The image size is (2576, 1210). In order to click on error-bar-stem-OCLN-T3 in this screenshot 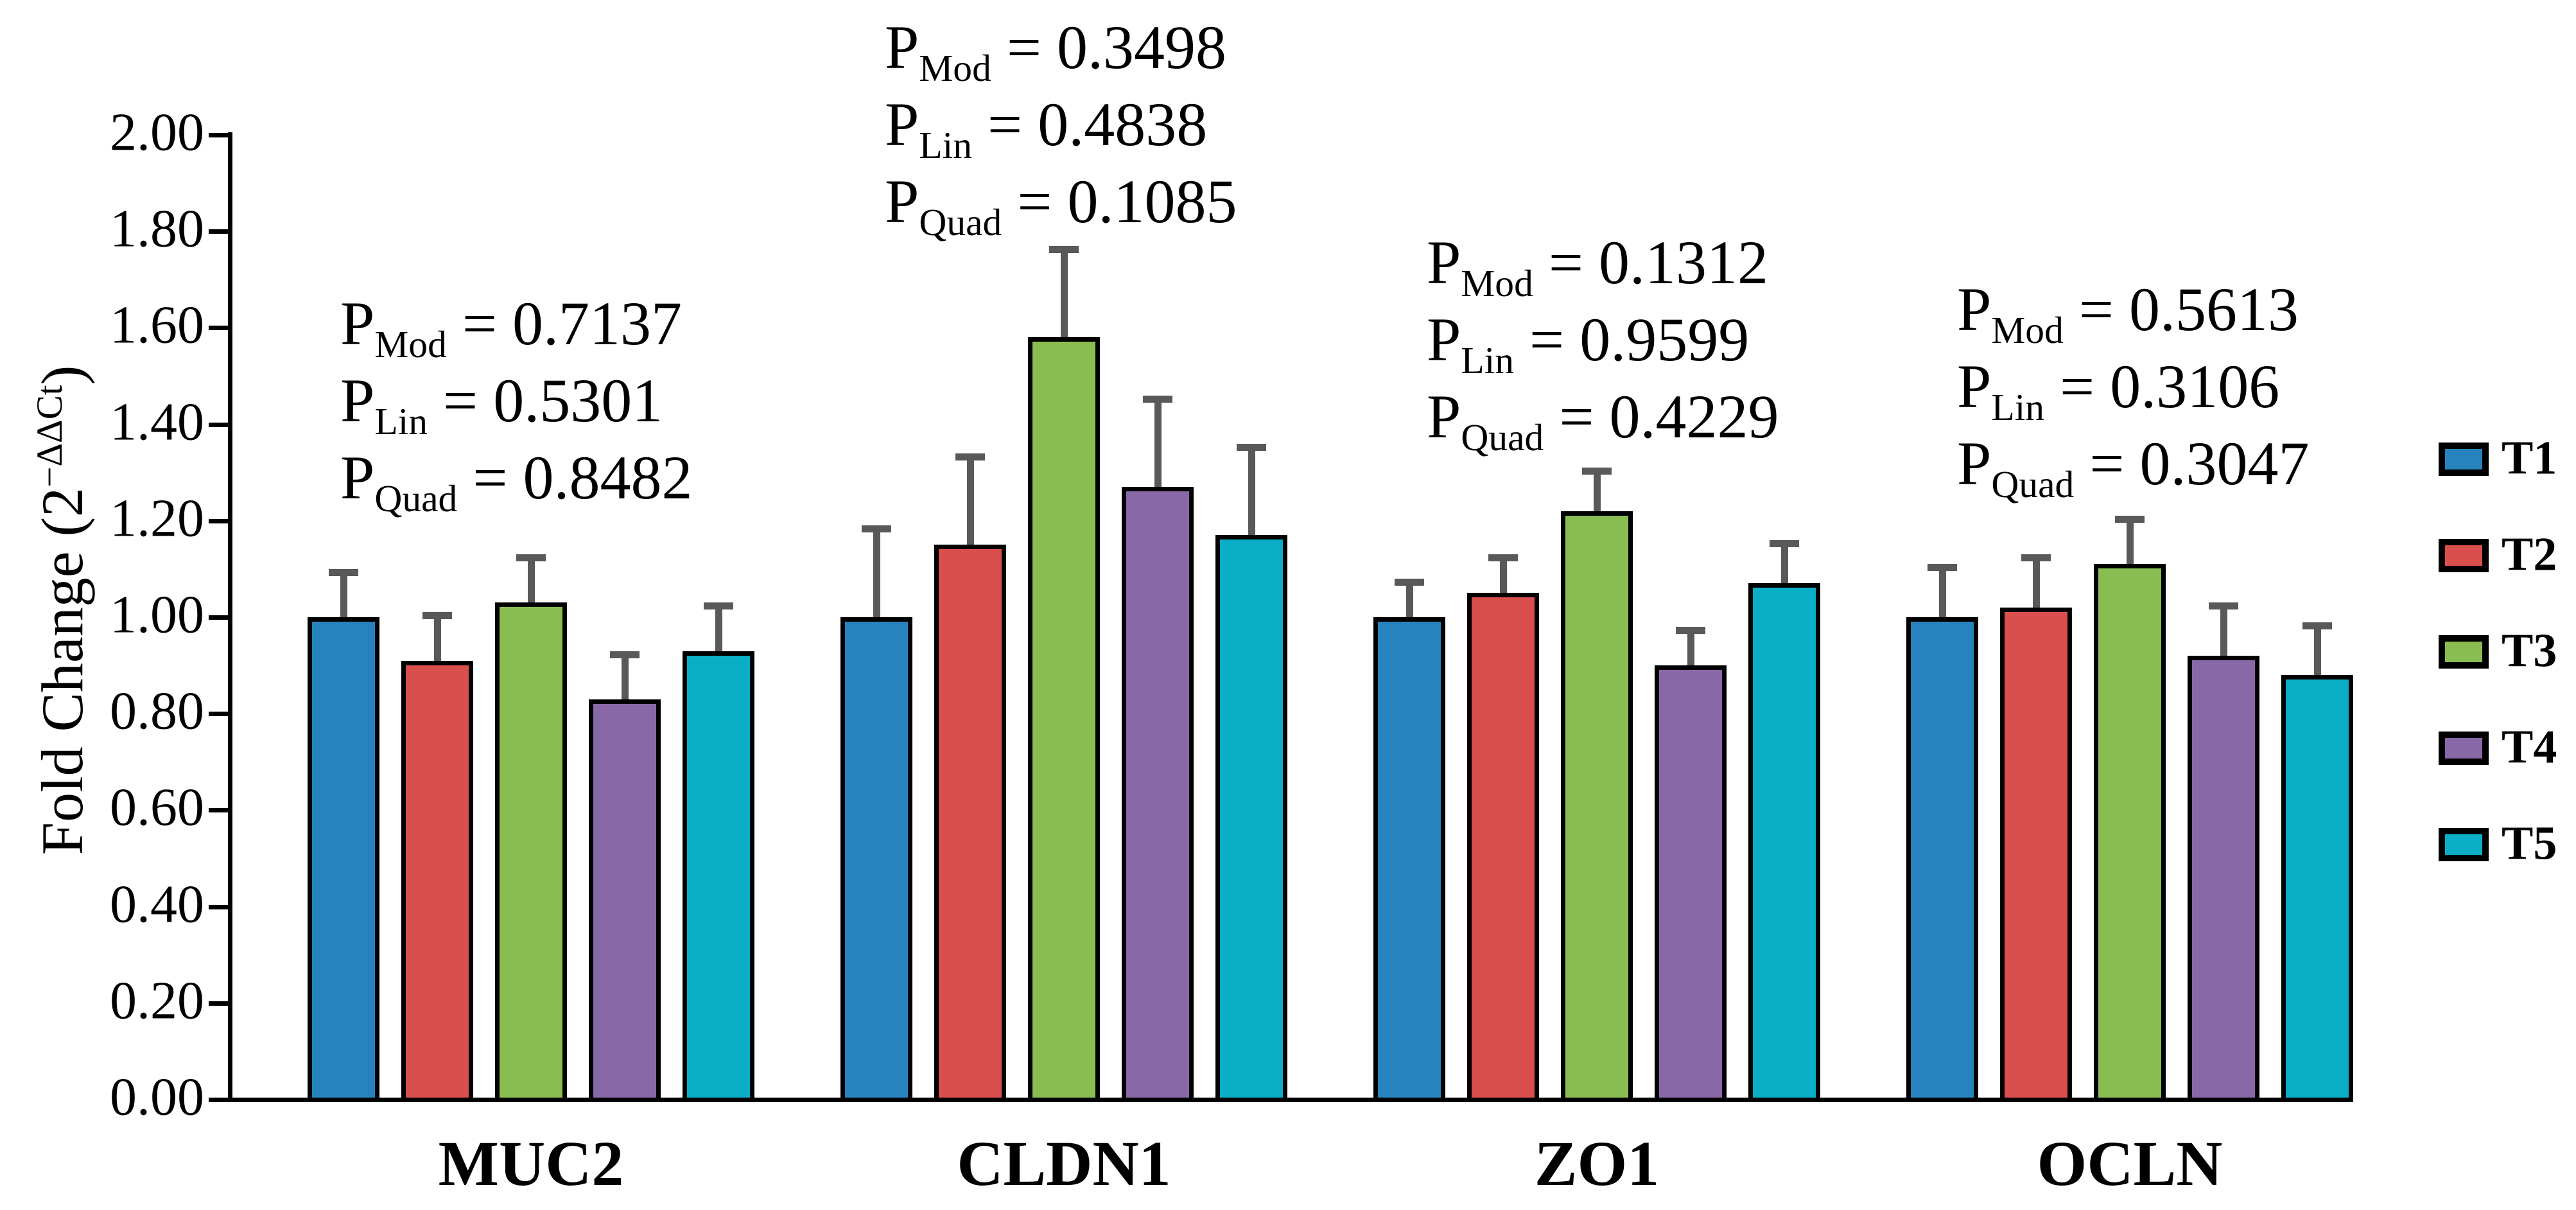, I will do `click(2130, 540)`.